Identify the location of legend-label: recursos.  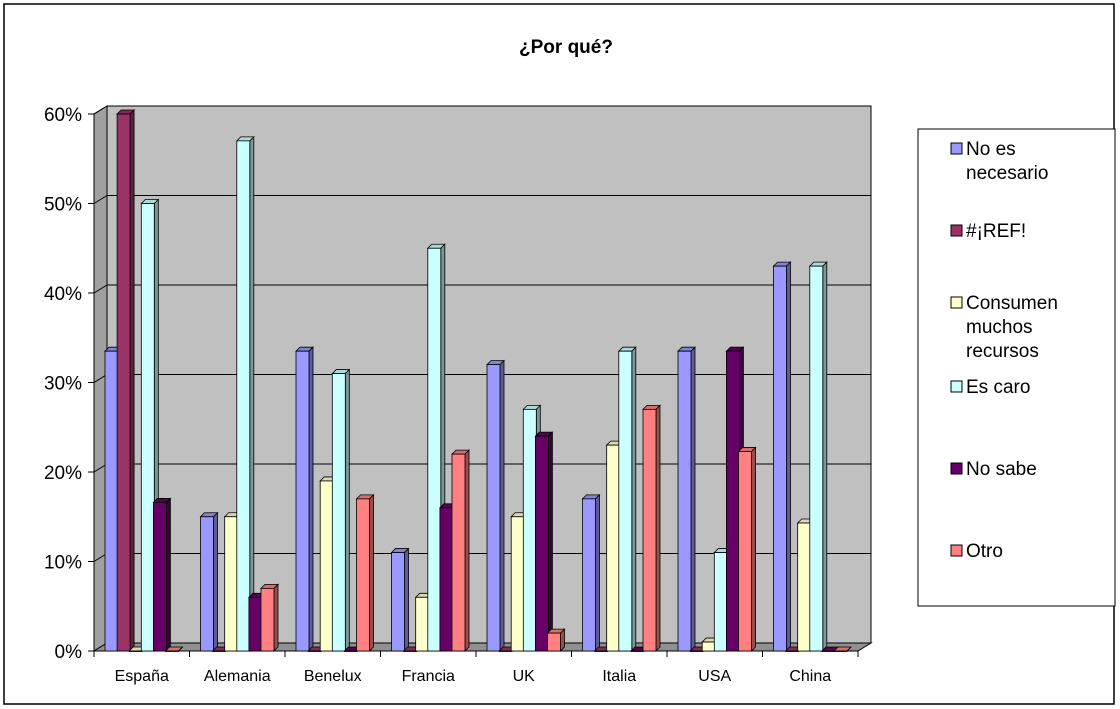
(1002, 351).